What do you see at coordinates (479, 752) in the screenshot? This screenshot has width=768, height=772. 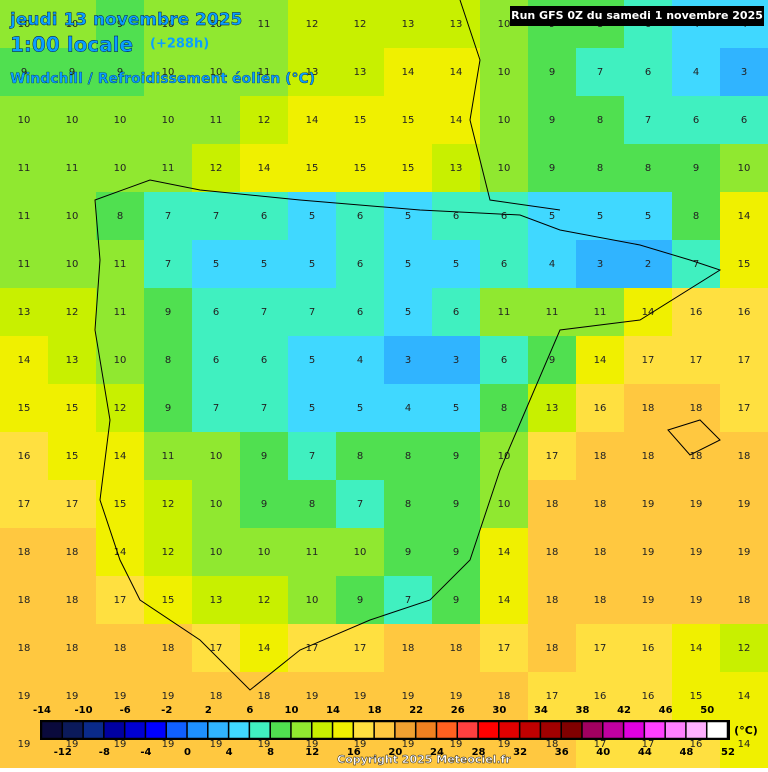 I see `legend-tick-label: 28` at bounding box center [479, 752].